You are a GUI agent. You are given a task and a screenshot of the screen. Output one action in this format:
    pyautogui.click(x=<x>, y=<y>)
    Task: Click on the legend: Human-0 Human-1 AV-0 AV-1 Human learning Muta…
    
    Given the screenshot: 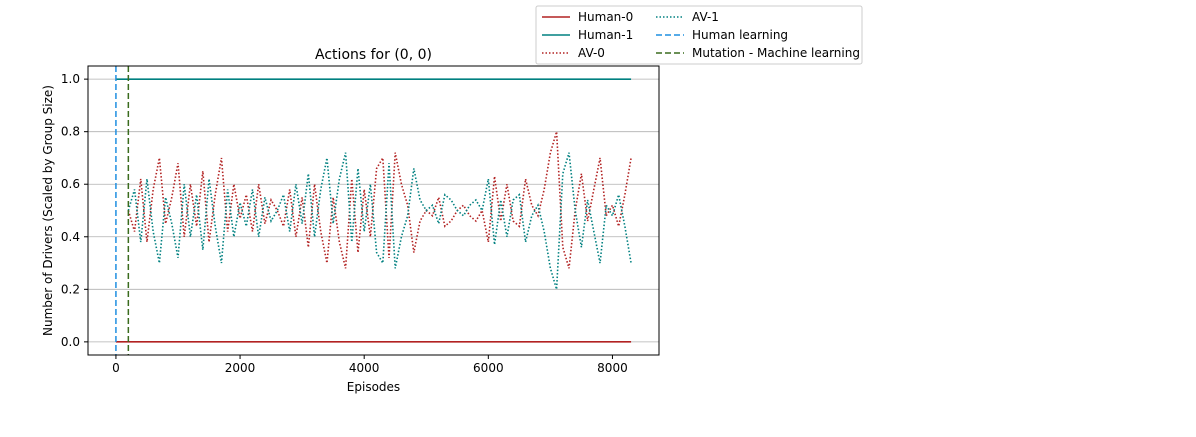 What is the action you would take?
    pyautogui.click(x=699, y=35)
    